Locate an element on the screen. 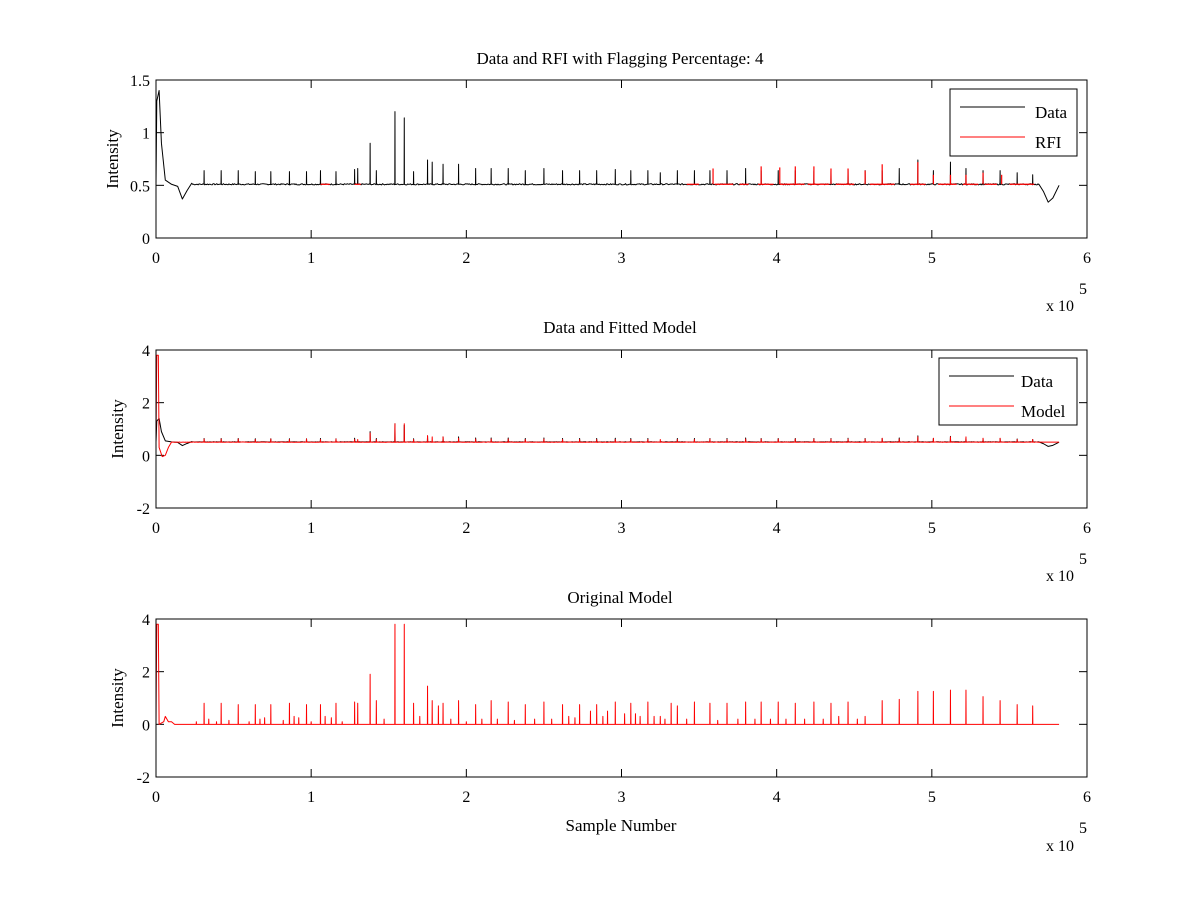  legend-rfi-label: RFI is located at coordinates (1048, 142).